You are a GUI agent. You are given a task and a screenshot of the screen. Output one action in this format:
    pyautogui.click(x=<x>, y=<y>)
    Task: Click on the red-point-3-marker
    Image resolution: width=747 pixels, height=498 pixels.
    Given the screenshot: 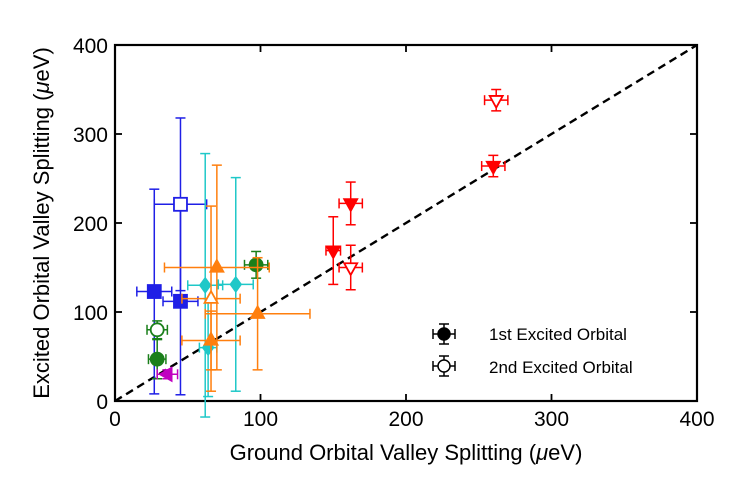 What is the action you would take?
    pyautogui.click(x=493, y=168)
    